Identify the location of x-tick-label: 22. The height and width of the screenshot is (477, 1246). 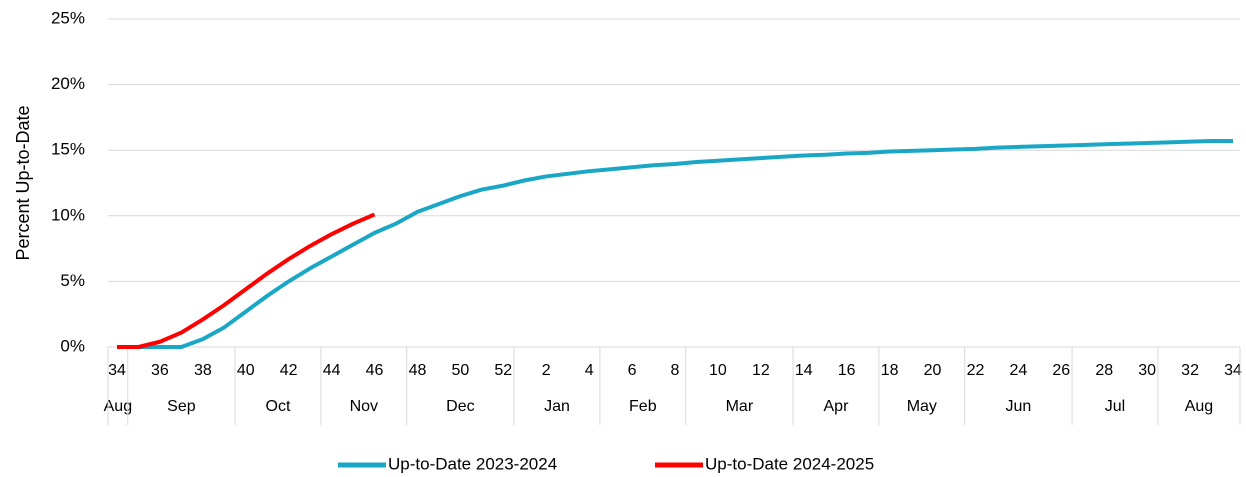
(976, 370).